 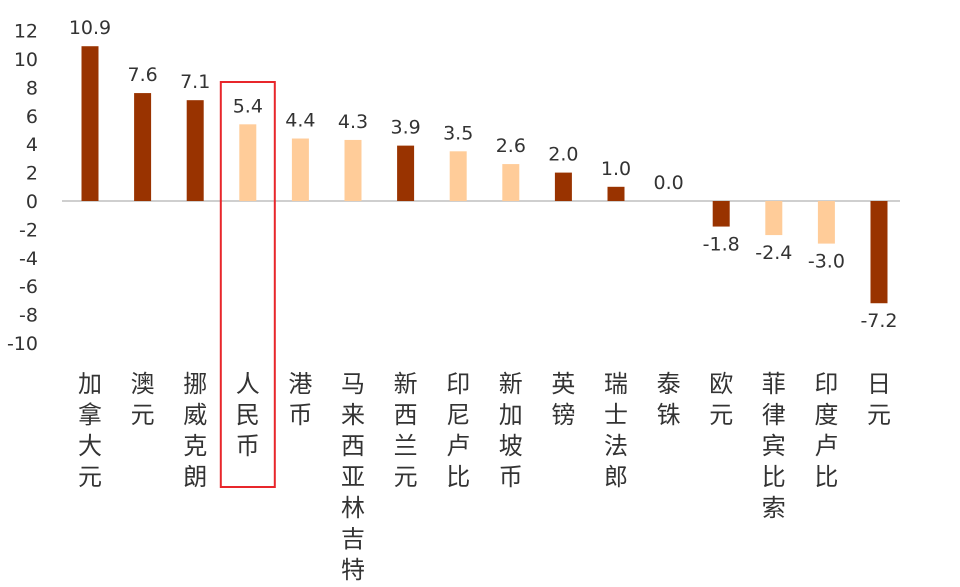 What do you see at coordinates (32, 145) in the screenshot?
I see `y-tick-label: 4` at bounding box center [32, 145].